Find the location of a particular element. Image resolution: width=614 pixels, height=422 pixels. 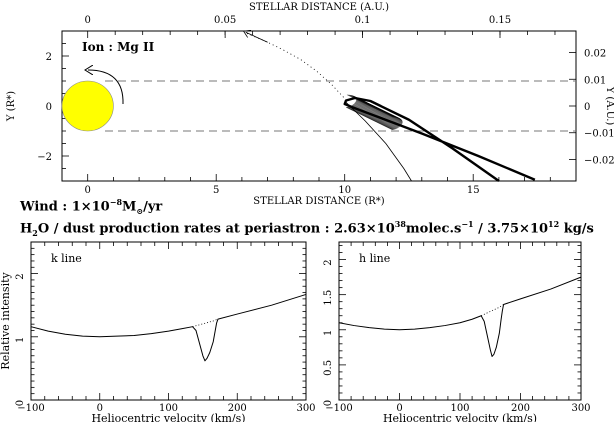

wind-exponent: −8 is located at coordinates (116, 202).